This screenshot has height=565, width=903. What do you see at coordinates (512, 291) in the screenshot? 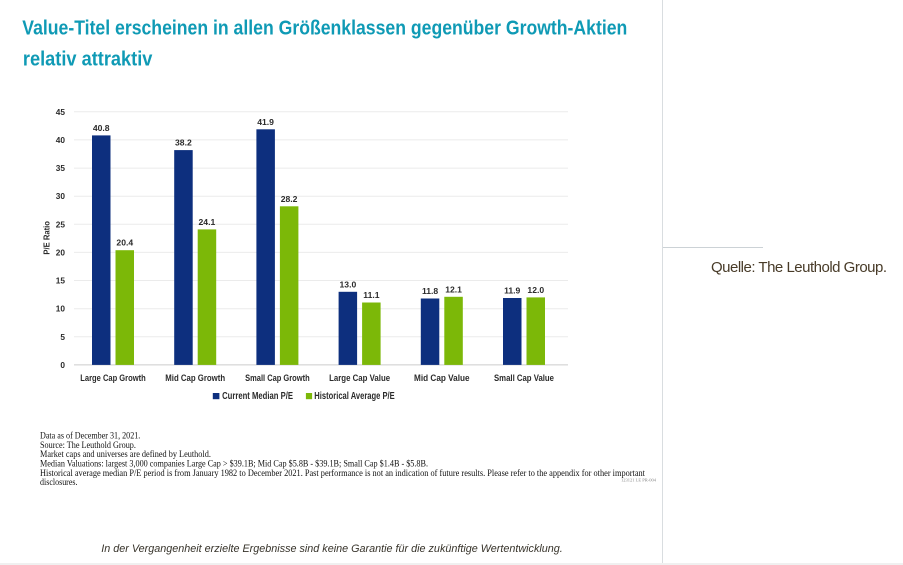
I see `svg-text: 11.9` at bounding box center [512, 291].